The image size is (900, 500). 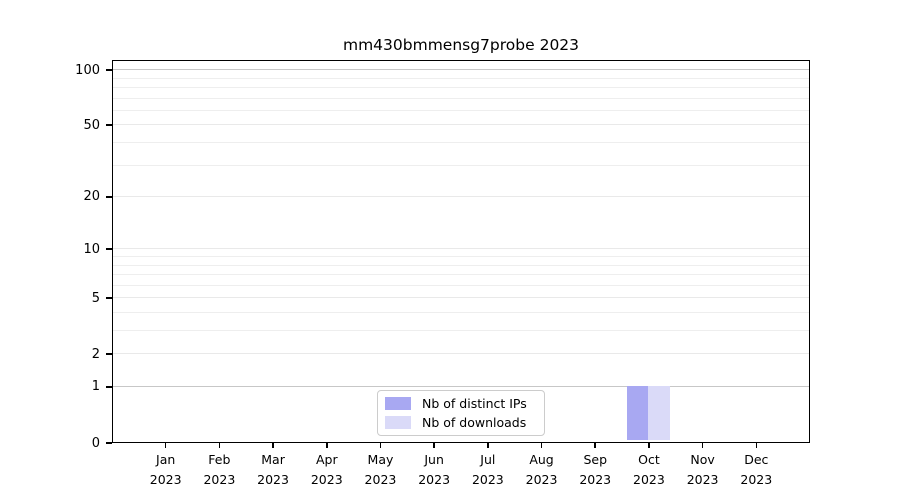 What do you see at coordinates (637, 413) in the screenshot?
I see `bar-distinct-ips-oct` at bounding box center [637, 413].